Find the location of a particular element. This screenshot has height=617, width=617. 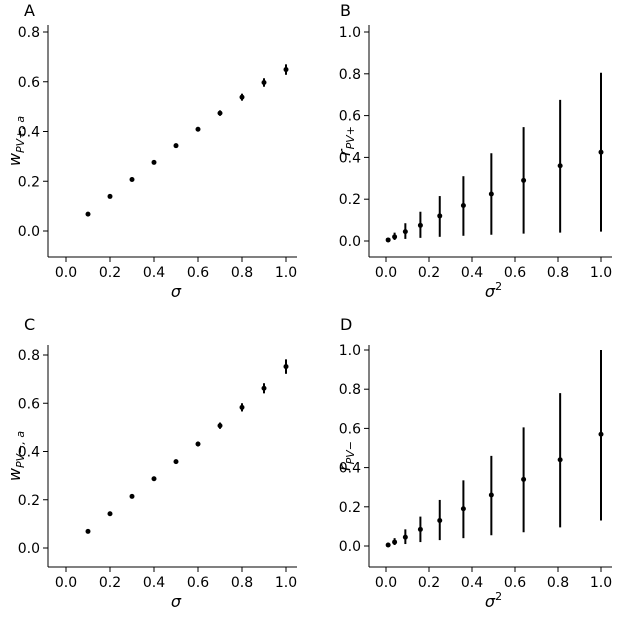

panel-letter: D is located at coordinates (346, 324).